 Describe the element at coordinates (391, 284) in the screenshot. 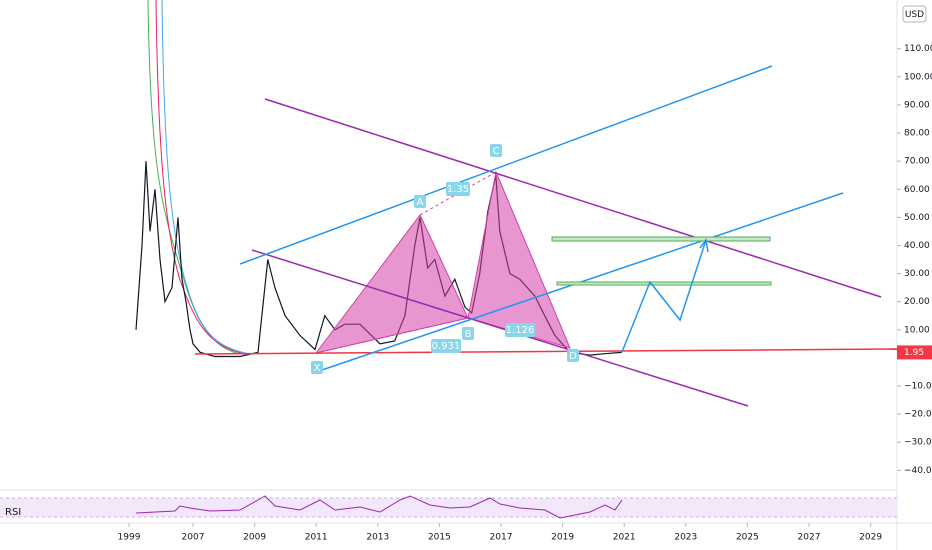

I see `harmonic-wing` at that location.